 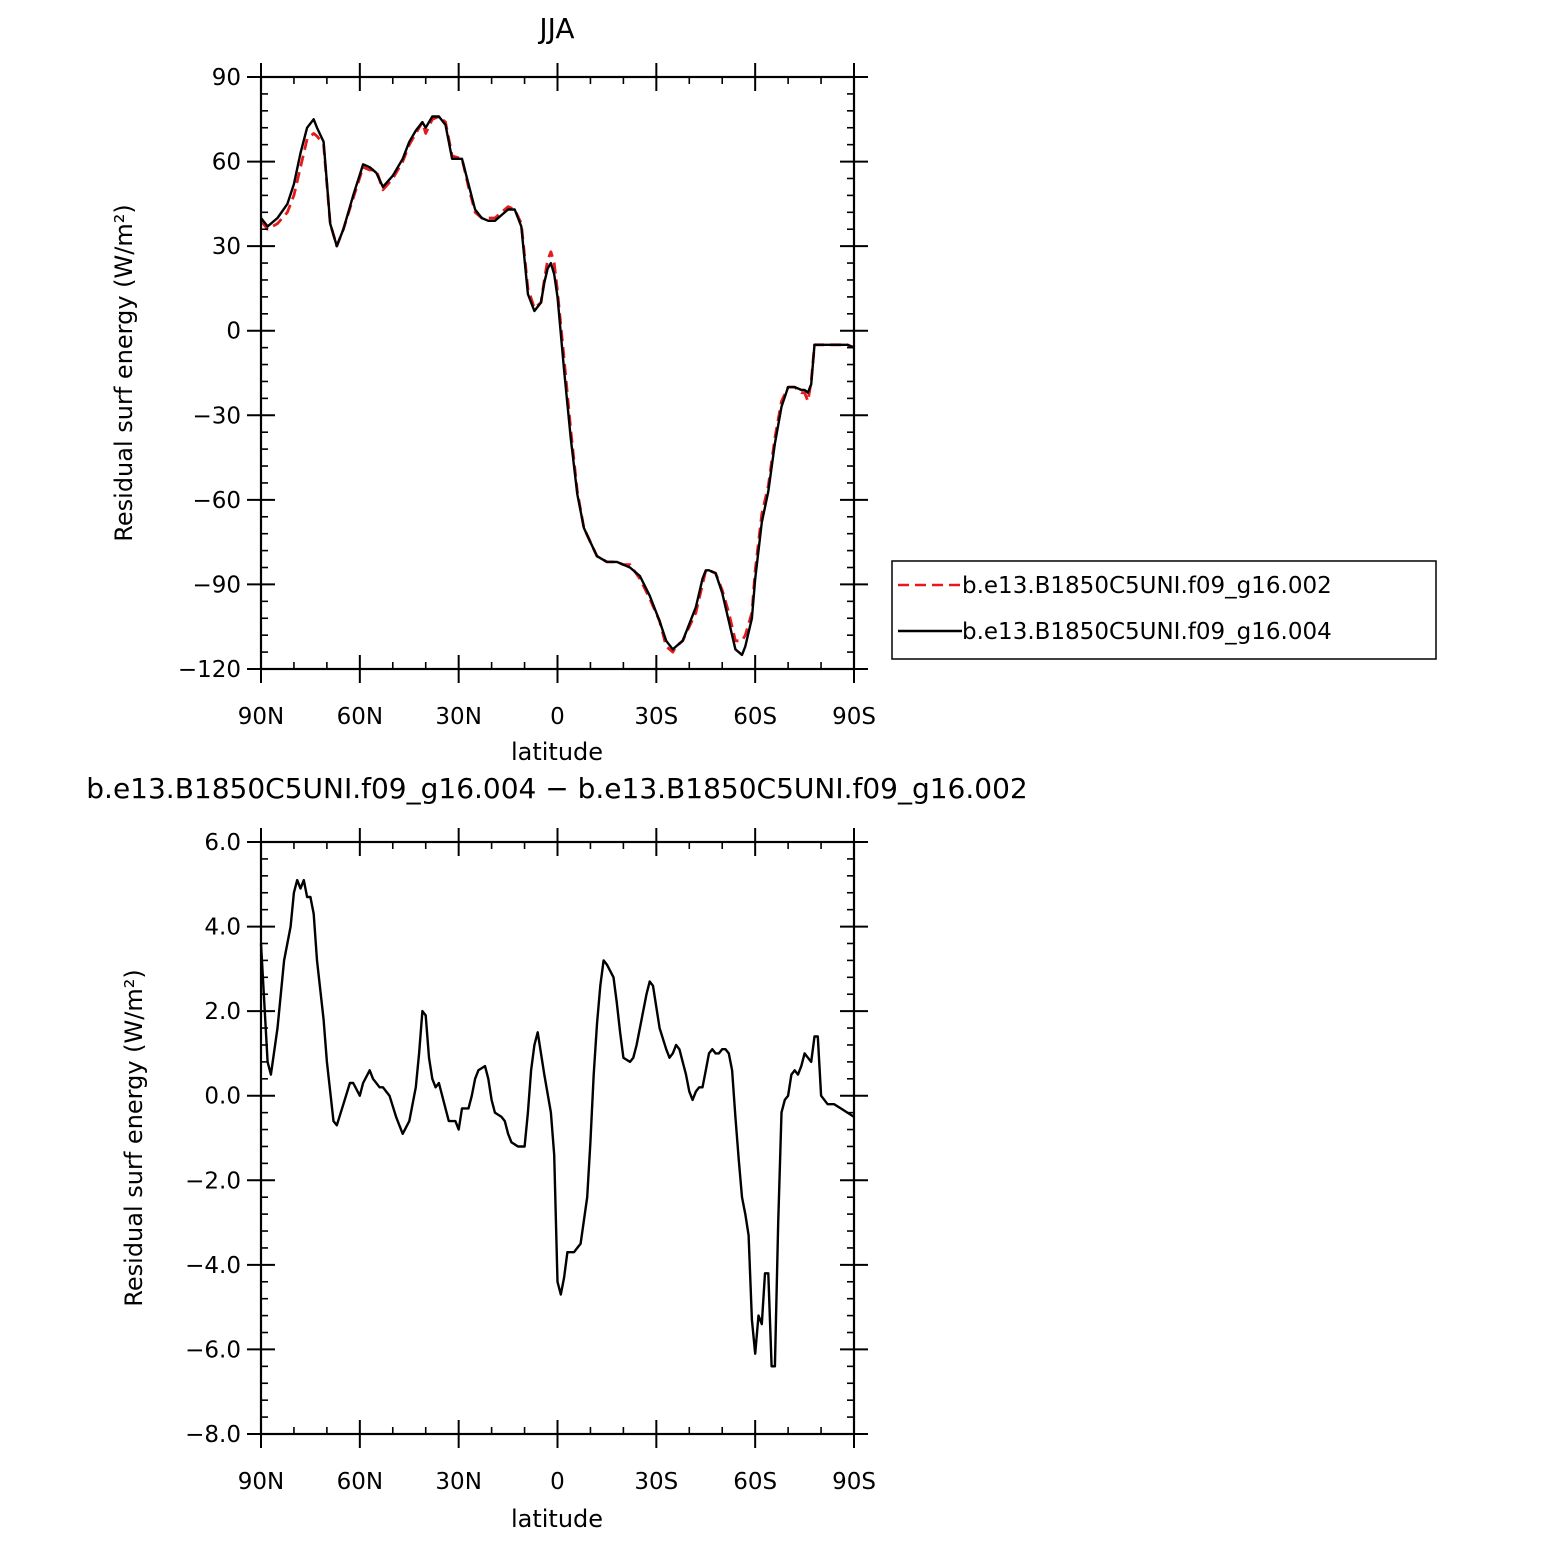 What do you see at coordinates (233, 332) in the screenshot?
I see `y-tick-label: 0` at bounding box center [233, 332].